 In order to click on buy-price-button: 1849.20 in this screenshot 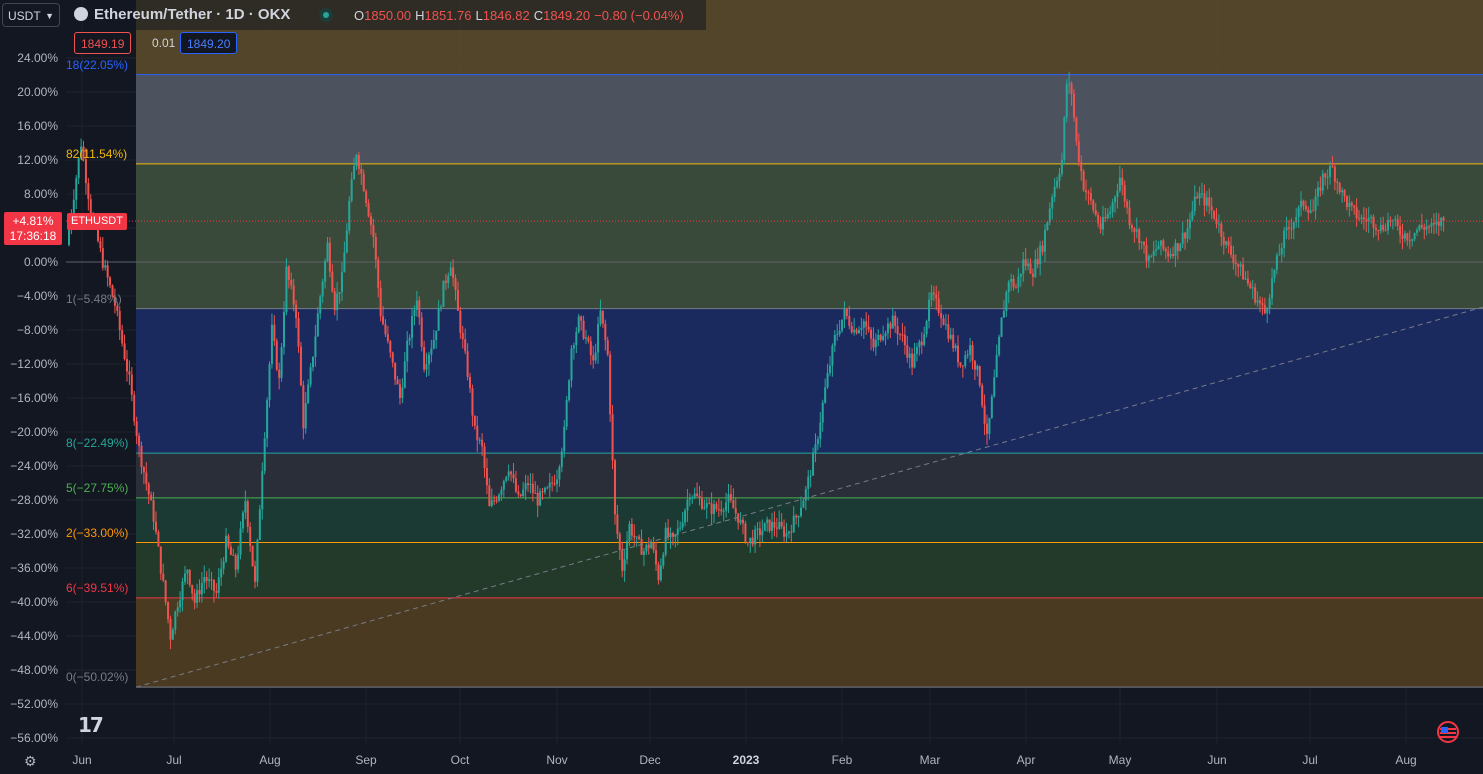, I will do `click(209, 43)`.